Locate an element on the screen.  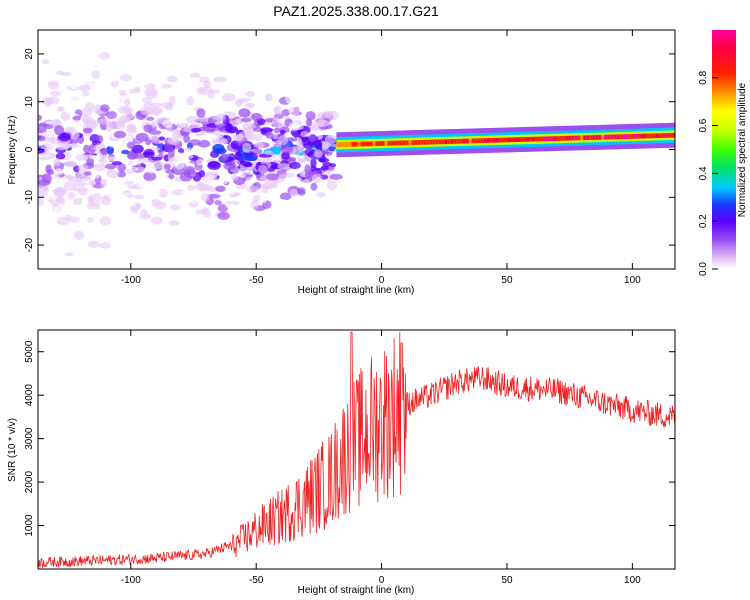
top-ytick-label: -20 is located at coordinates (29, 244).